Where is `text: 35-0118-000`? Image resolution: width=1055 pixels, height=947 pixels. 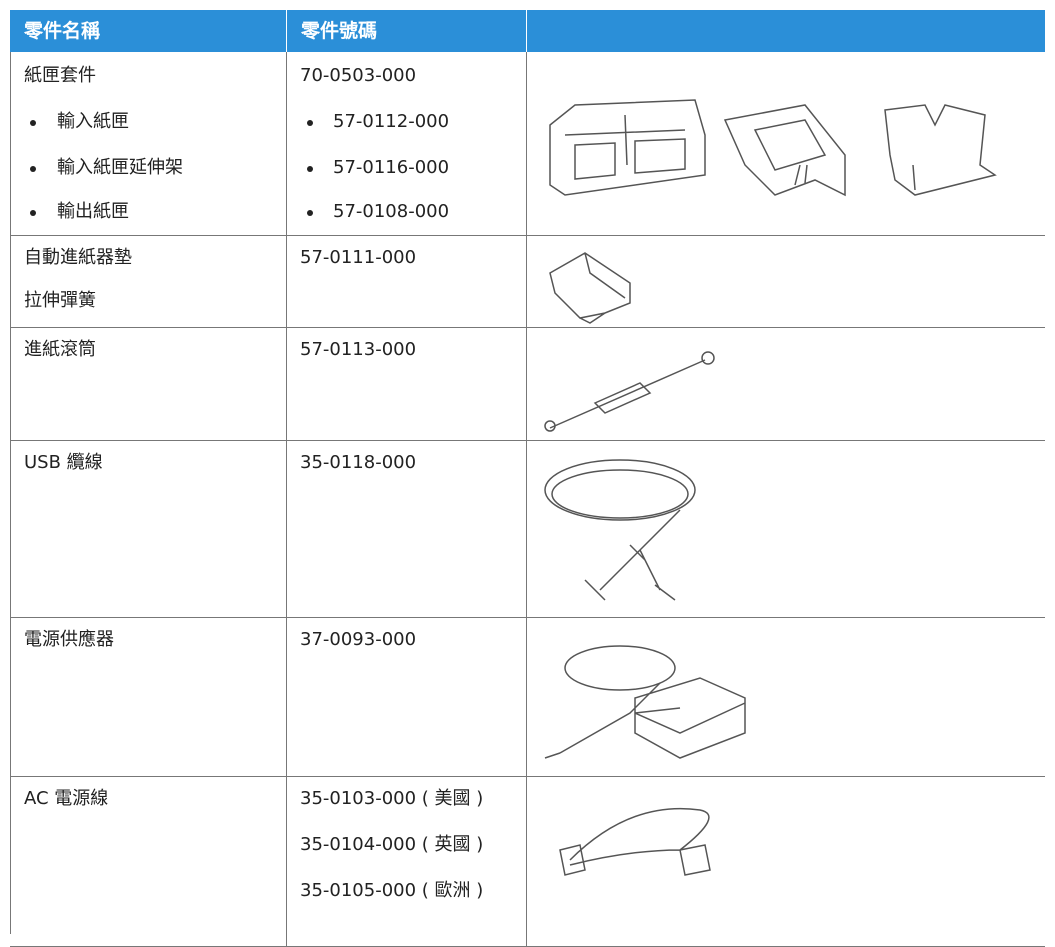
text: 35-0118-000 is located at coordinates (358, 462).